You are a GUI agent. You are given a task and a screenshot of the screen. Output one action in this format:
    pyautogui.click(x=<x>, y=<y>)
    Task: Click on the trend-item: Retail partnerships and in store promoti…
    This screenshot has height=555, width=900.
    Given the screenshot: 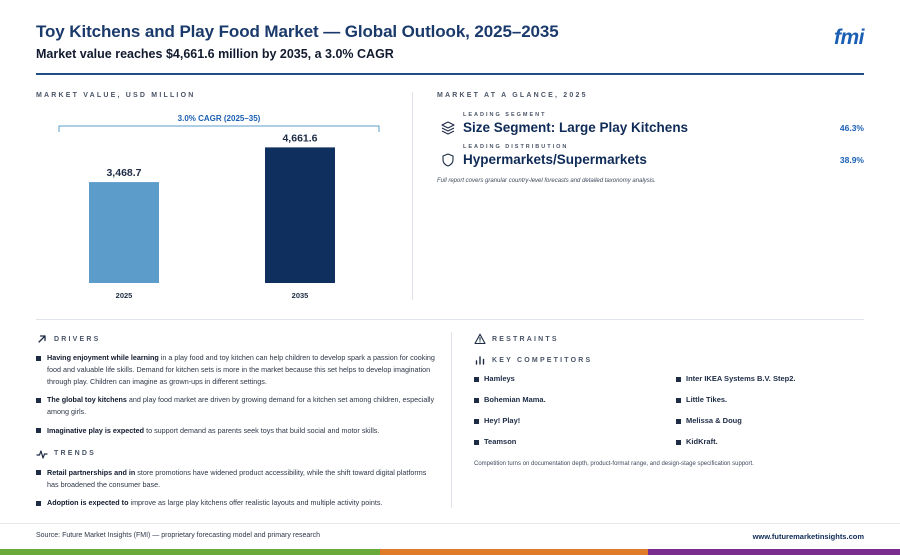 What is the action you would take?
    pyautogui.click(x=236, y=479)
    